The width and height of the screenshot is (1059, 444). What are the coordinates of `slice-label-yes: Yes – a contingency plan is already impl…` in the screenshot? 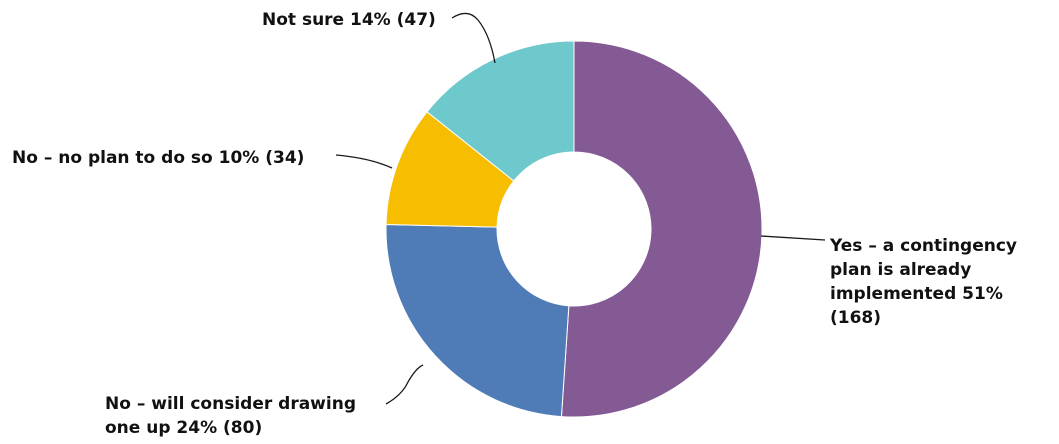 It's located at (923, 282).